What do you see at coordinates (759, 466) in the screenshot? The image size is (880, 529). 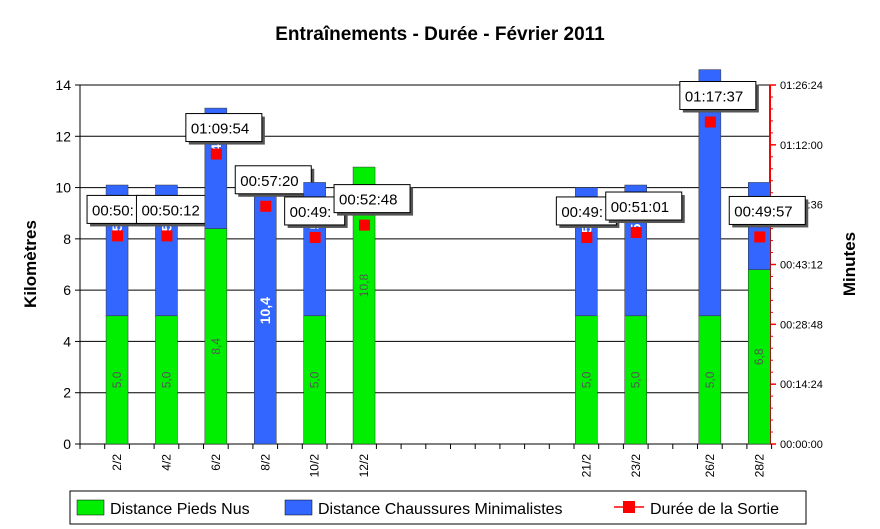 I see `x-tick-label: 28/2` at bounding box center [759, 466].